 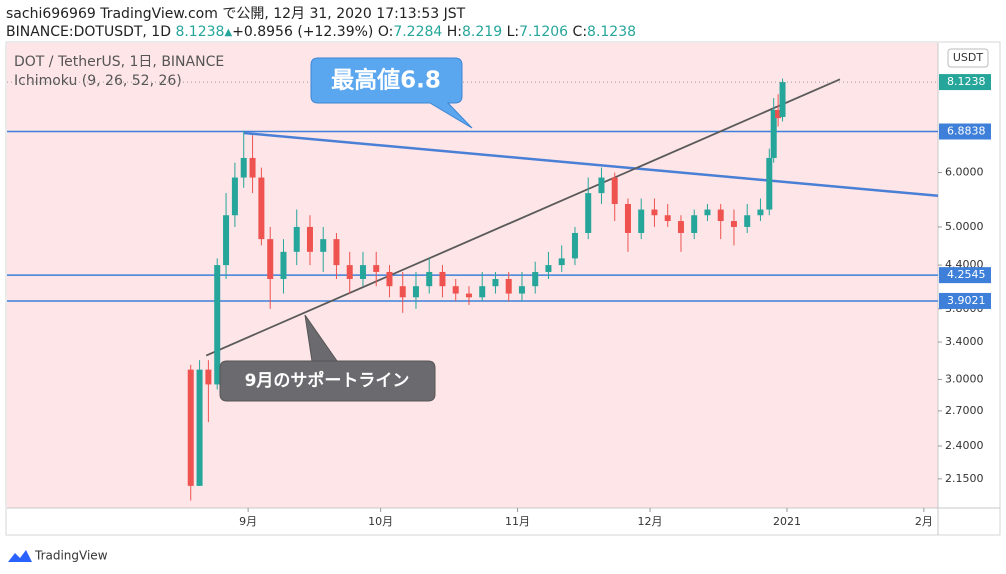 I want to click on level-label: 4.2545, so click(x=966, y=274).